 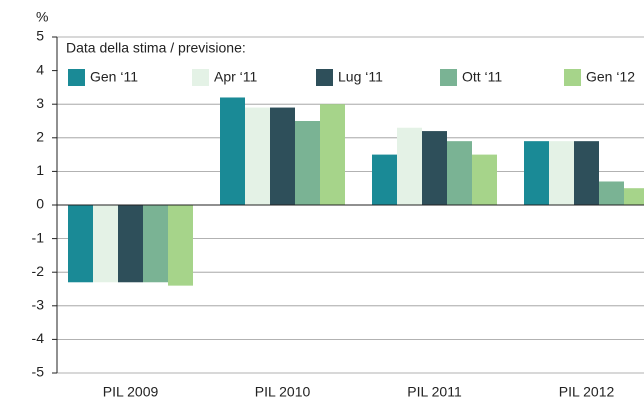 I want to click on y-tick-label: 5, so click(x=40, y=36).